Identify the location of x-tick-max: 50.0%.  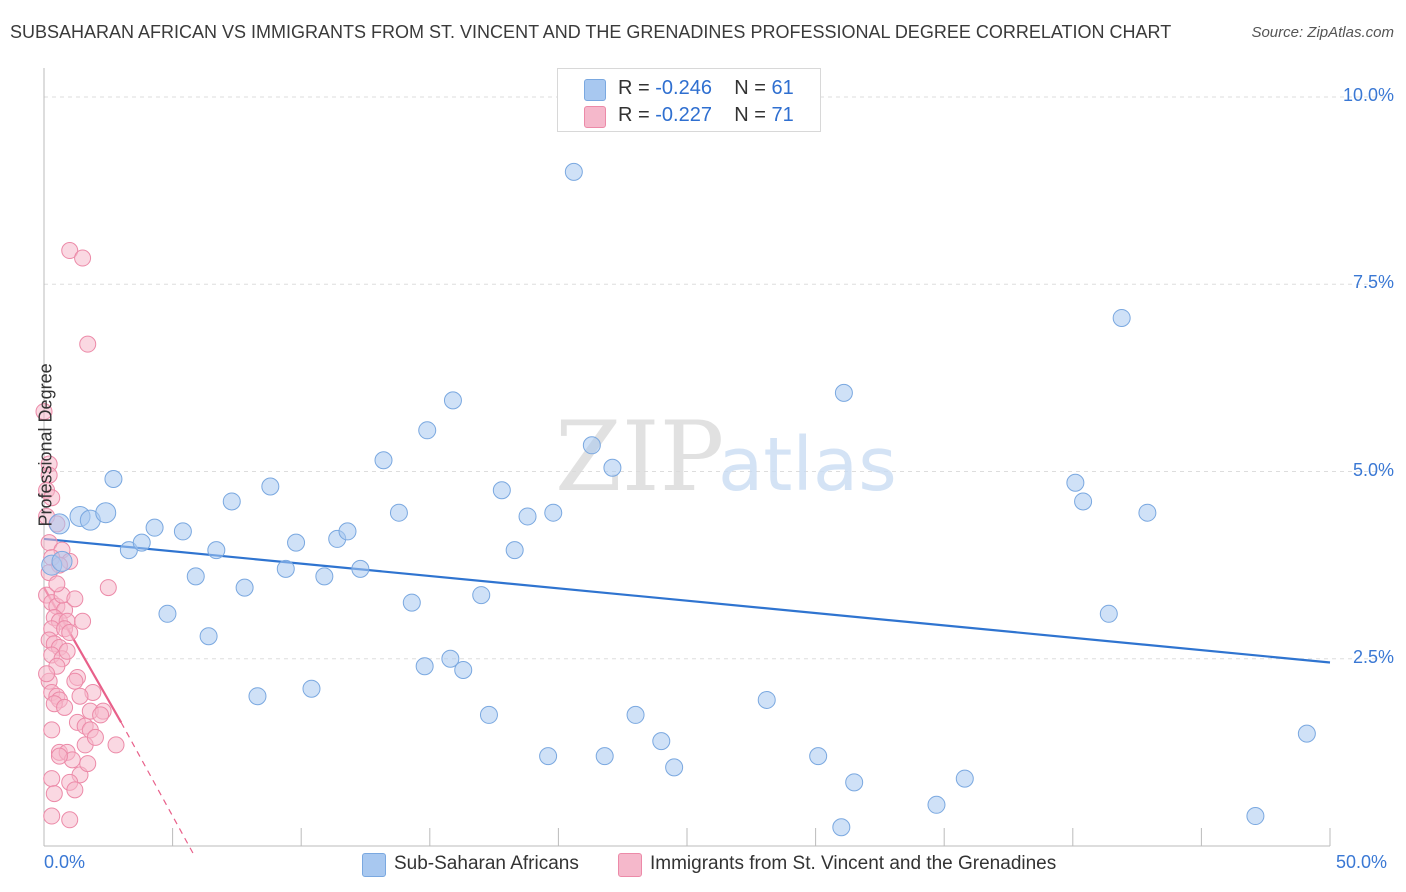
(1362, 862).